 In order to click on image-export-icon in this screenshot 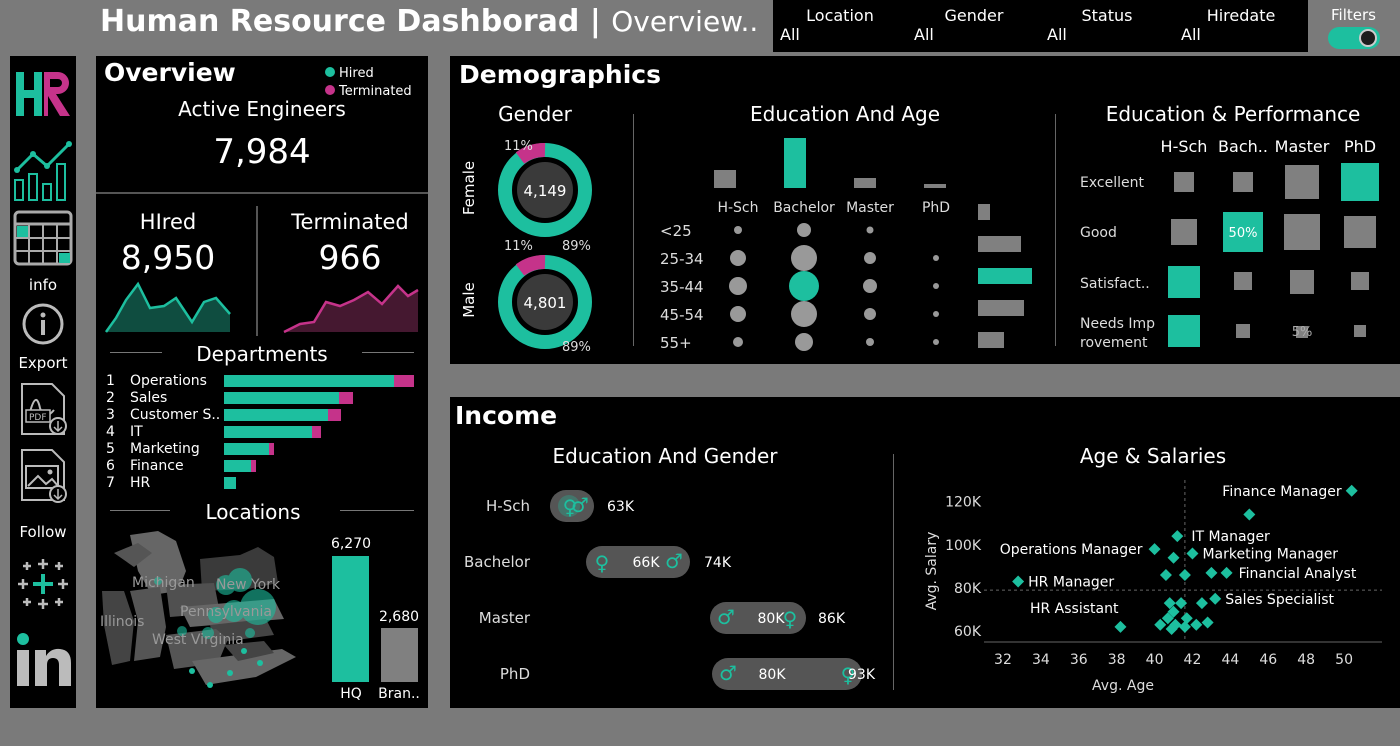, I will do `click(44, 478)`.